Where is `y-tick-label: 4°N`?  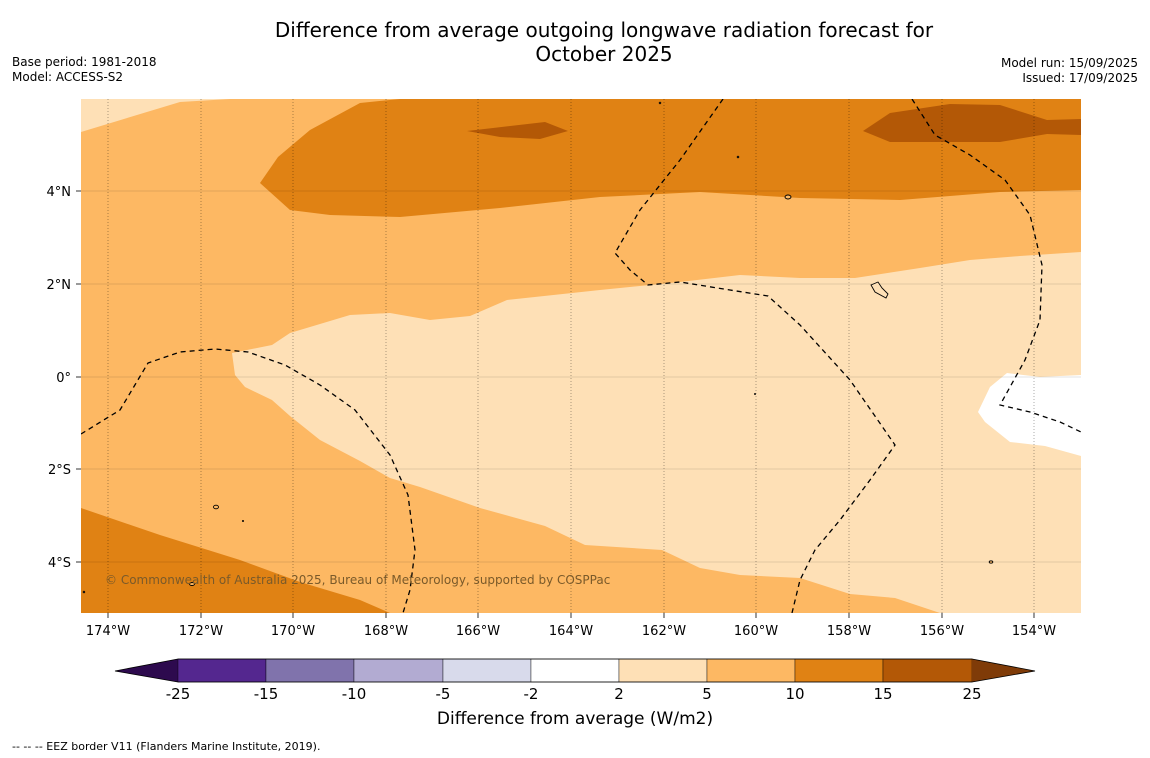
y-tick-label: 4°N is located at coordinates (59, 192).